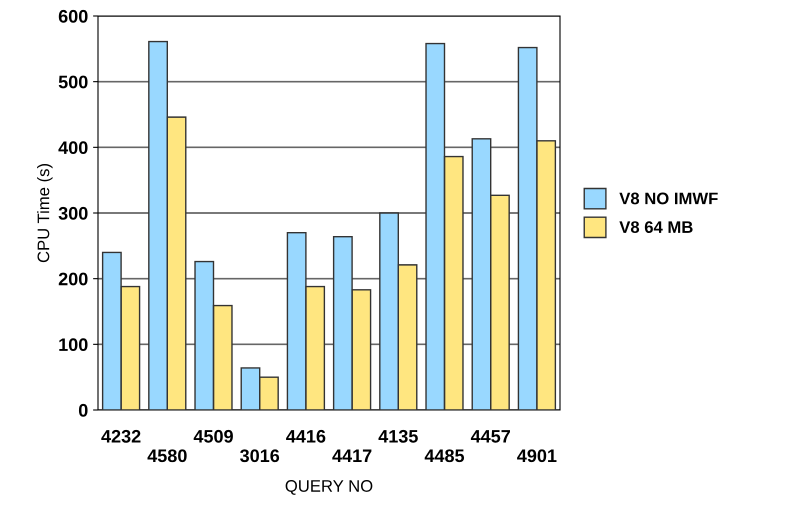  I want to click on x-tick-label: 4417, so click(352, 456).